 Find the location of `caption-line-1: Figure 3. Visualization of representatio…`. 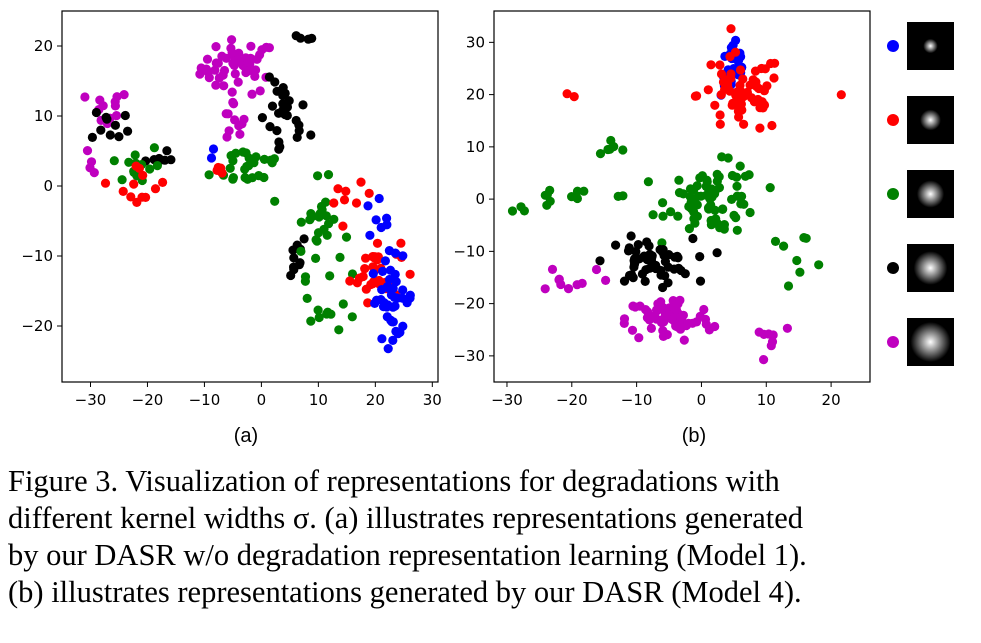

caption-line-1: Figure 3. Visualization of representatio… is located at coordinates (394, 481).